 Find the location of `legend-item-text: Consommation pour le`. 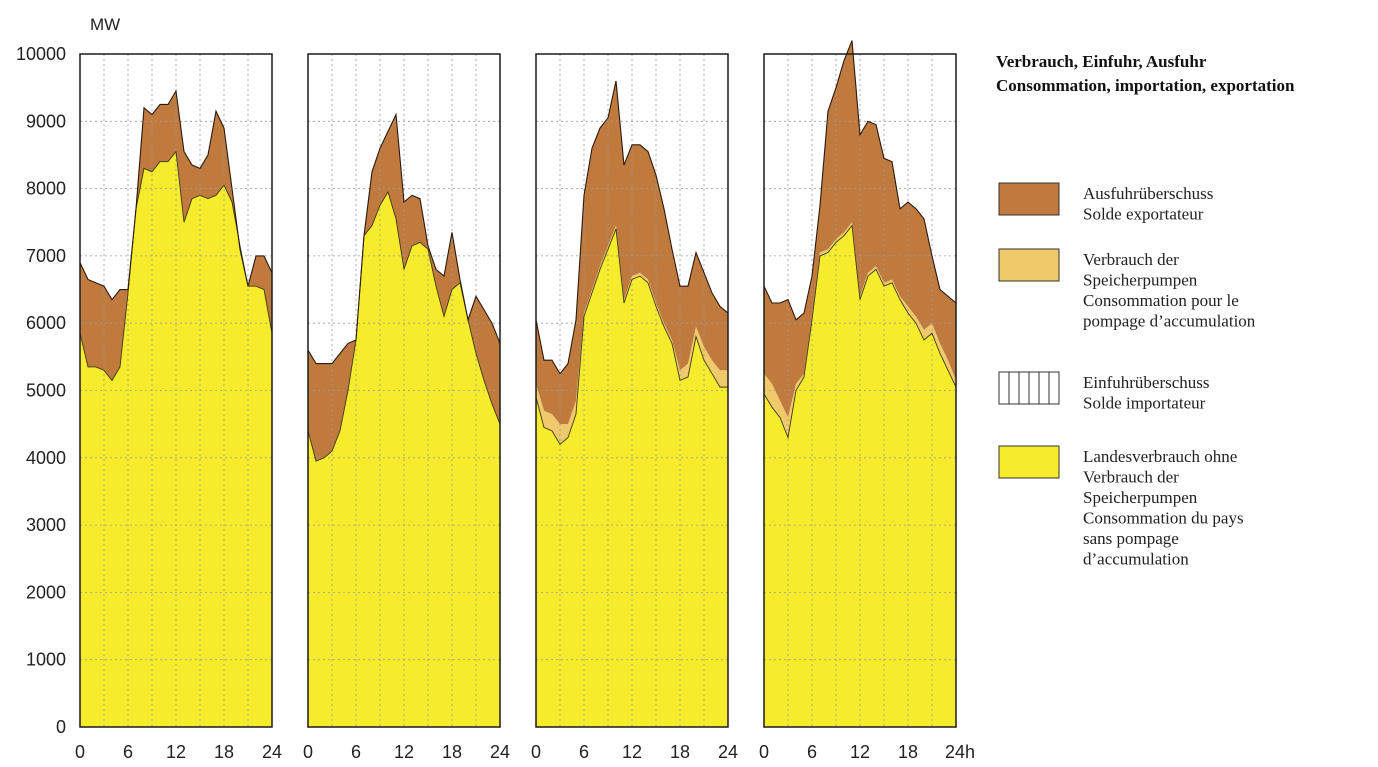

legend-item-text: Consommation pour le is located at coordinates (1161, 300).